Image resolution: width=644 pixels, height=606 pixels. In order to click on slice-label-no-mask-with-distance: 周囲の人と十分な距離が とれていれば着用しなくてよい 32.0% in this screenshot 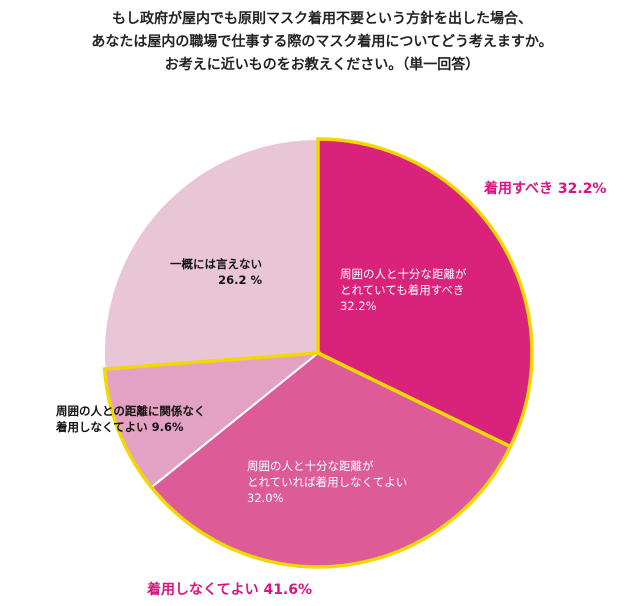, I will do `click(327, 482)`.